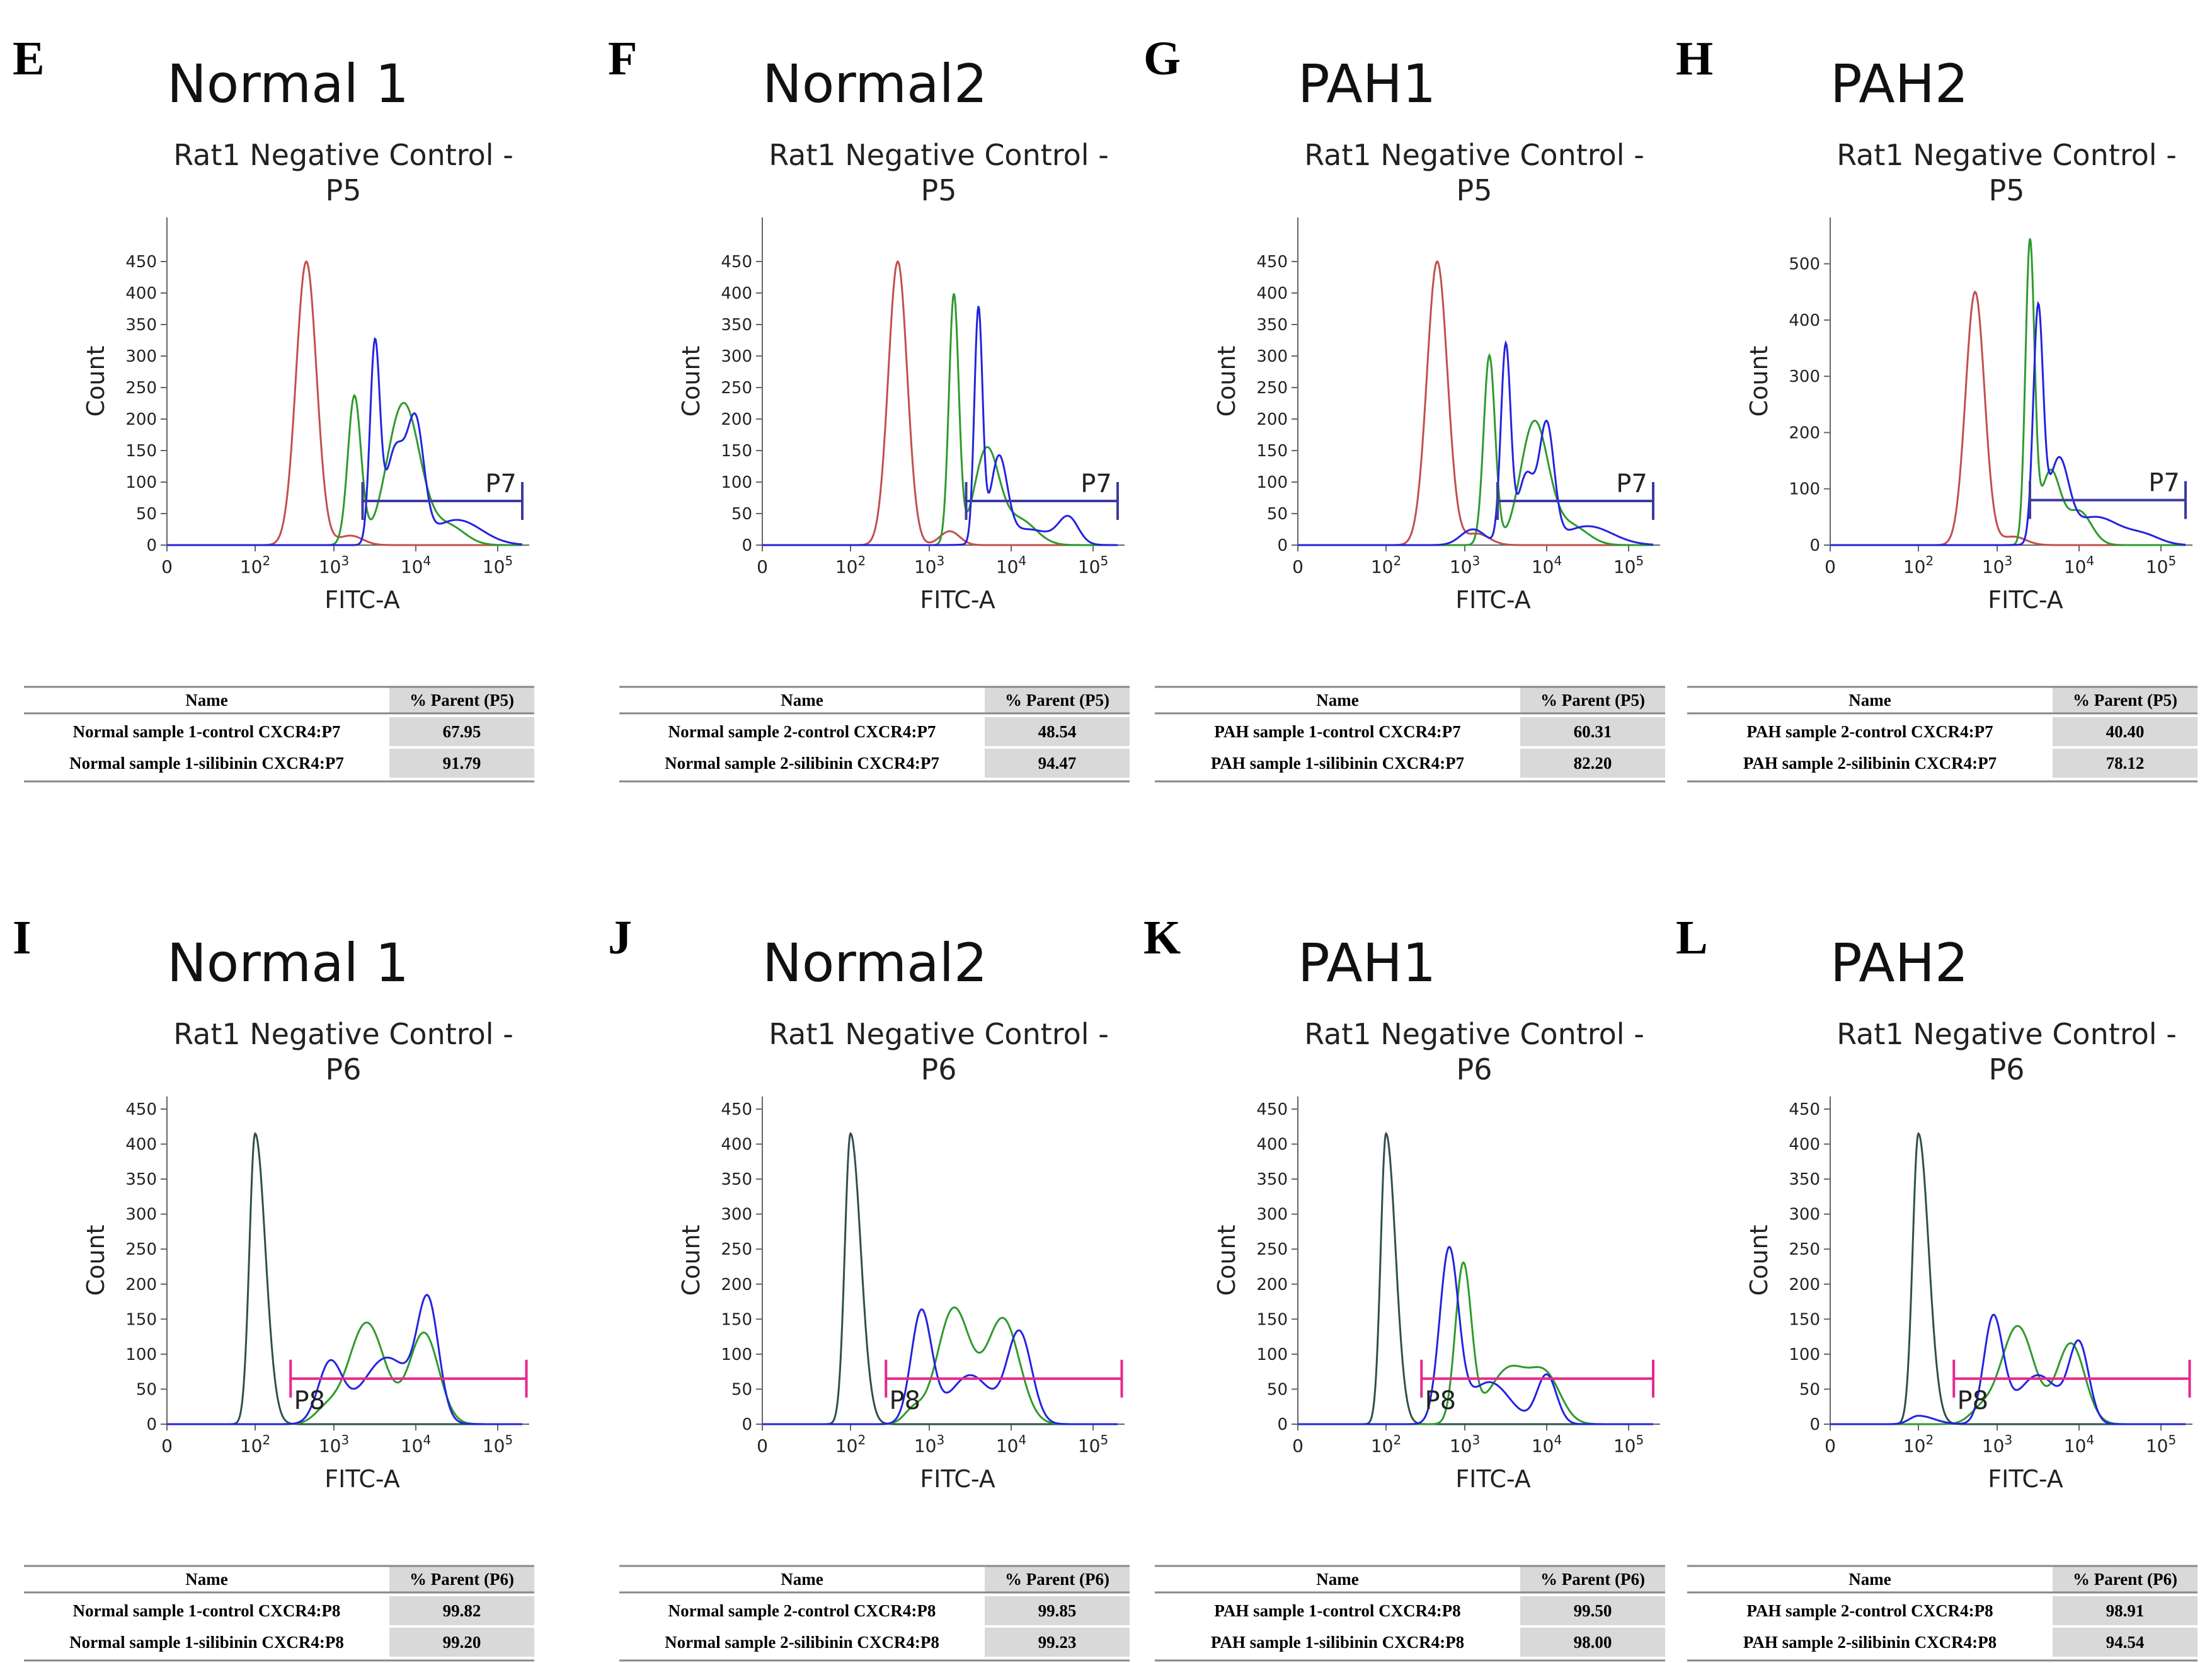 The height and width of the screenshot is (1663, 2212). What do you see at coordinates (207, 731) in the screenshot?
I see `table-cell-name: Normal sample 1-control CXCR4:P7` at bounding box center [207, 731].